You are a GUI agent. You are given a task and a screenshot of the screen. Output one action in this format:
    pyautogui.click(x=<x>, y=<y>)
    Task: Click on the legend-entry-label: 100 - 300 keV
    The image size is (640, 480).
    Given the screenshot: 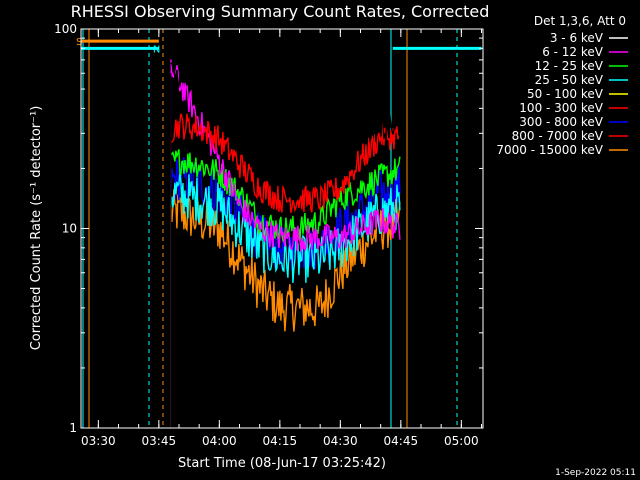 What is the action you would take?
    pyautogui.click(x=561, y=108)
    